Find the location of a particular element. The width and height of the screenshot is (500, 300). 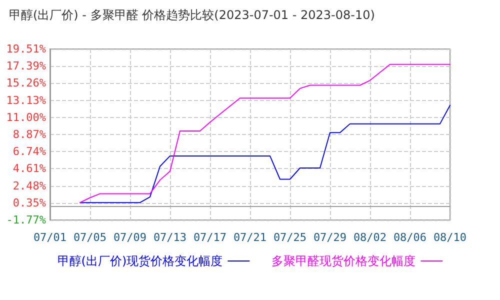

x-tick-label: 07/05 is located at coordinates (90, 237).